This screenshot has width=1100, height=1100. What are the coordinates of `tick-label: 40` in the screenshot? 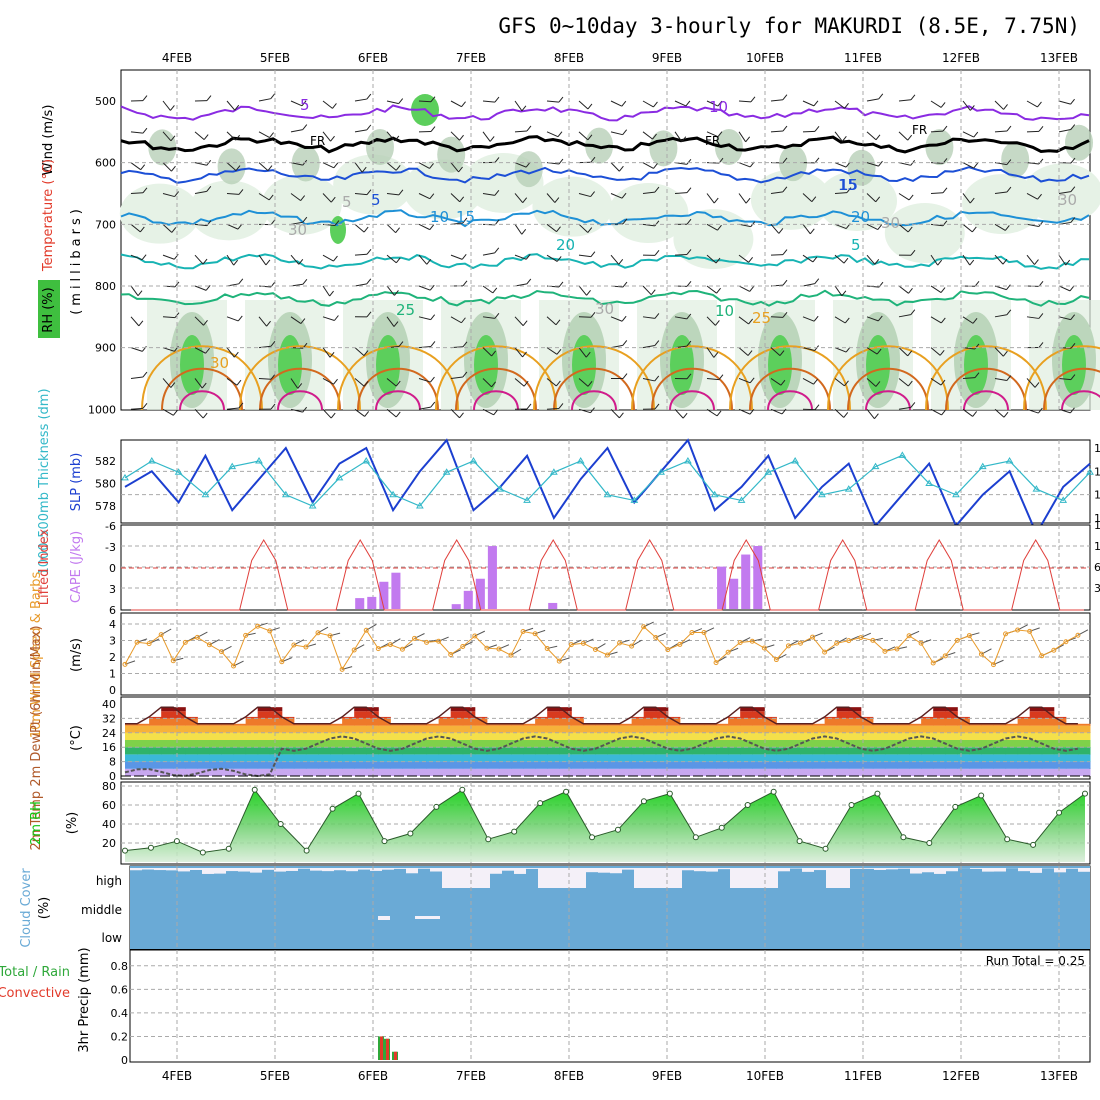 It's located at (109, 704).